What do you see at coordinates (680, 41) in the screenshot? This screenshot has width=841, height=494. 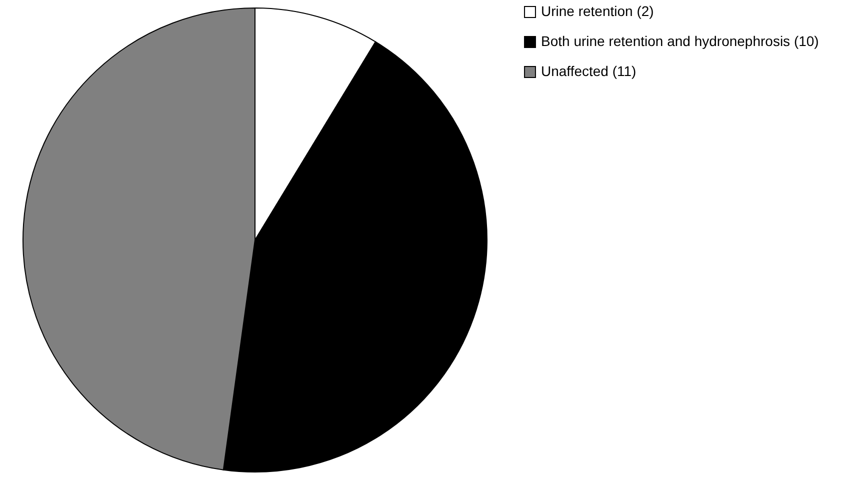 I see `legend-label: Both urine retention and hydronephrosis (10)` at bounding box center [680, 41].